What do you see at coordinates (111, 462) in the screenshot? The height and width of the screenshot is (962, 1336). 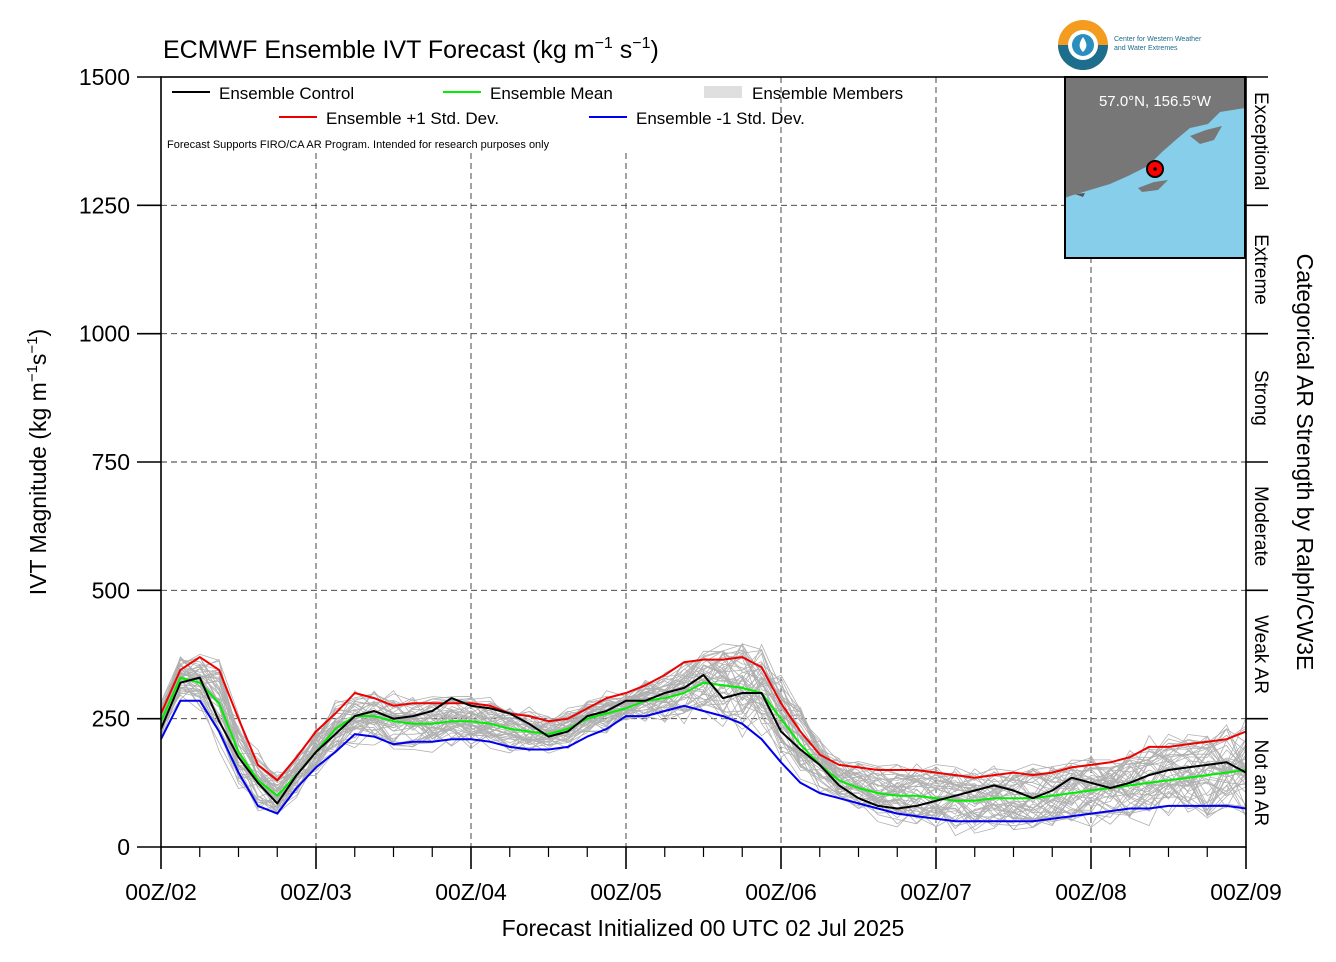 I see `y-tick-label: 750` at bounding box center [111, 462].